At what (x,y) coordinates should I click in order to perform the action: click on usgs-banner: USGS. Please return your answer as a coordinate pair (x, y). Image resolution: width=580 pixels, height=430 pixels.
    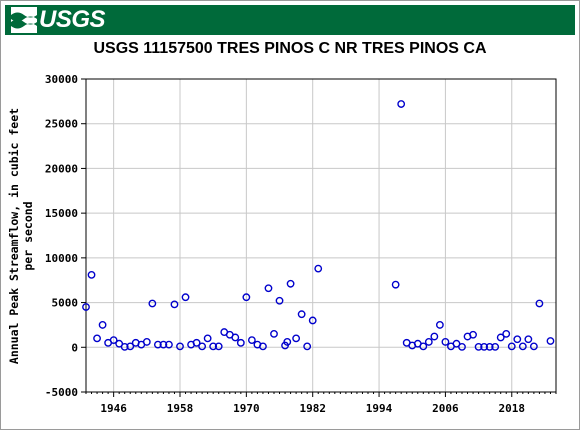
    Looking at the image, I should click on (290, 20).